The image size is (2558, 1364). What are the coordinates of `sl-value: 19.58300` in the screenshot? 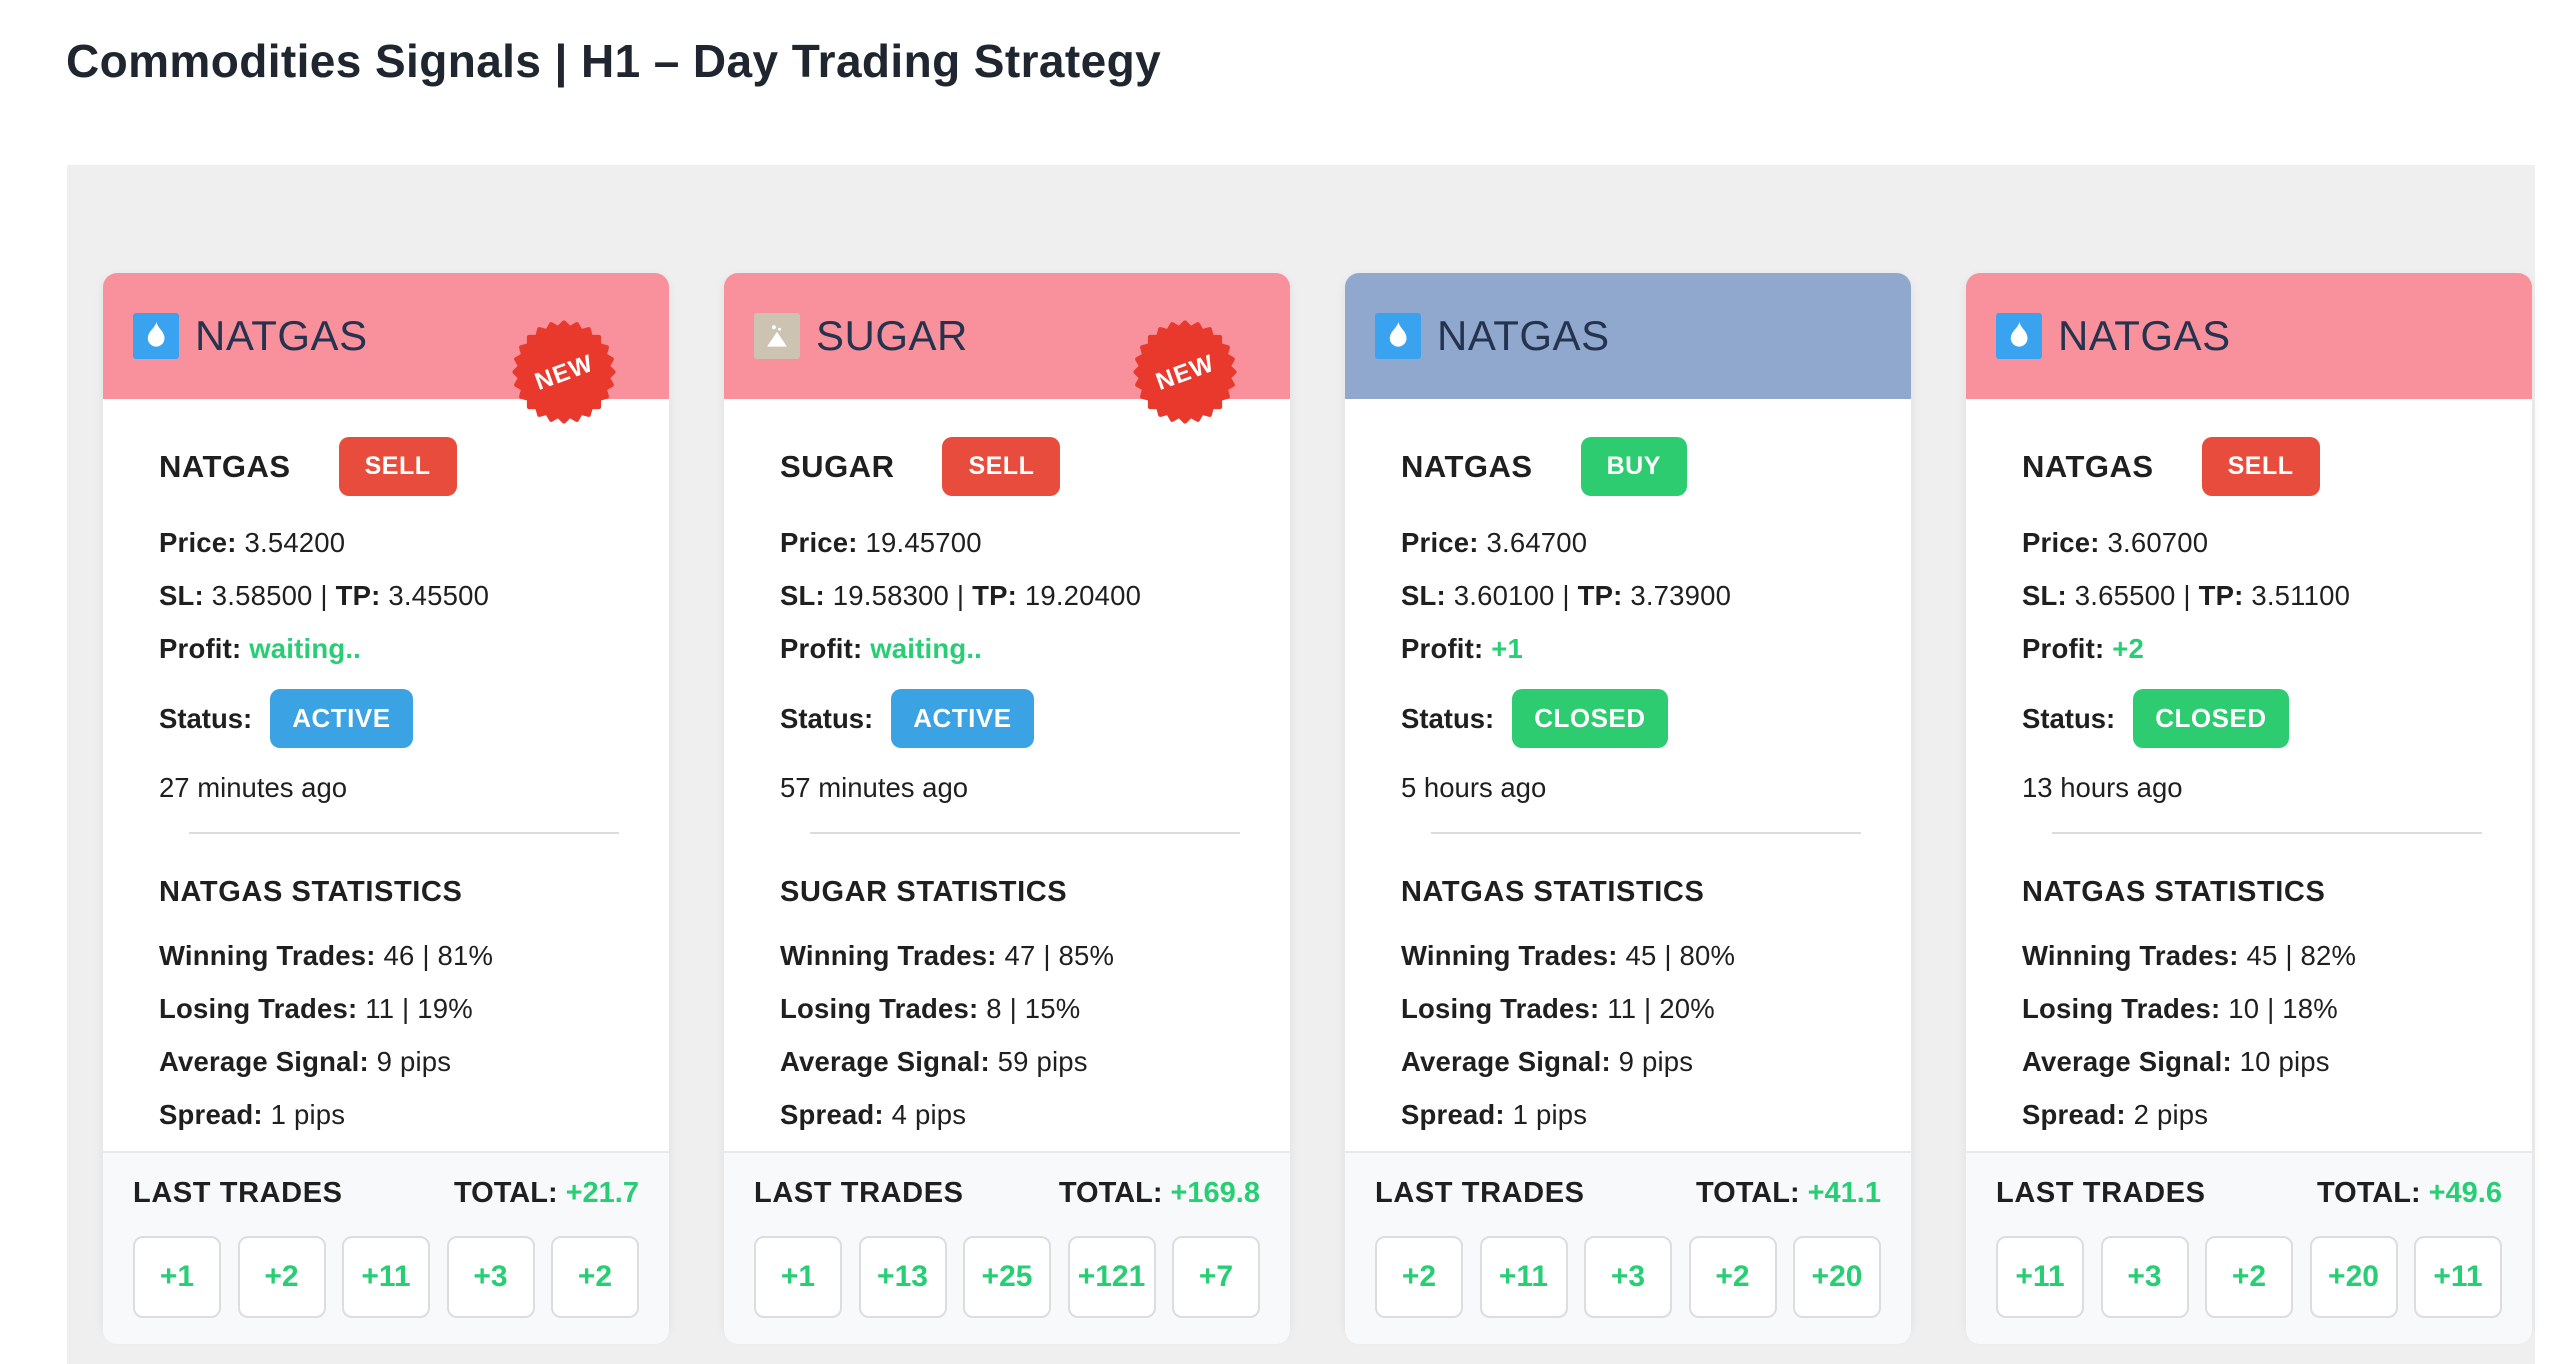 It's located at (891, 595).